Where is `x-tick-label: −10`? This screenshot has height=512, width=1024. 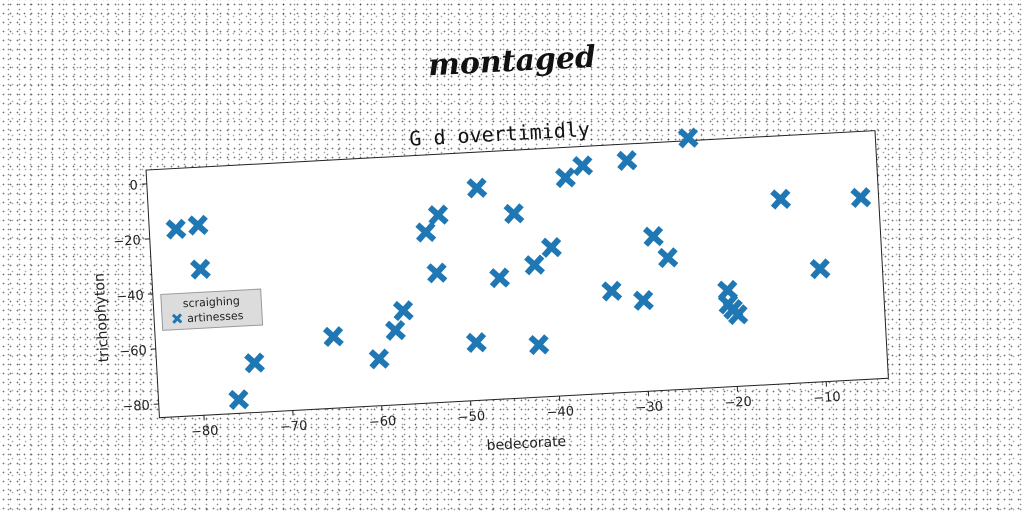
x-tick-label: −10 is located at coordinates (827, 398).